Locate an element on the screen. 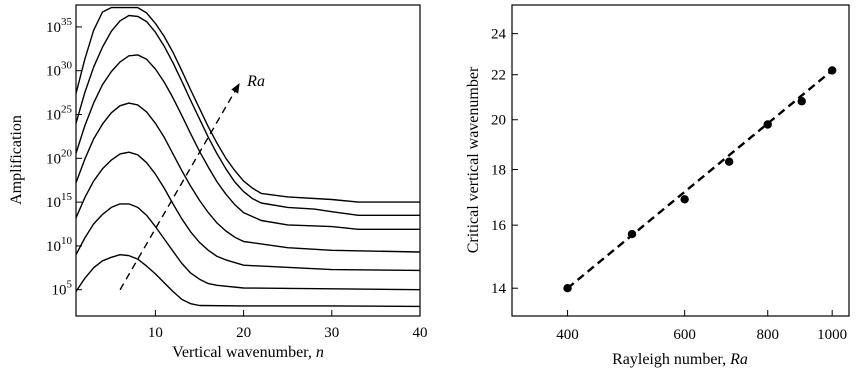 Image resolution: width=861 pixels, height=374 pixels. left-x-tick-label: 40 is located at coordinates (420, 333).